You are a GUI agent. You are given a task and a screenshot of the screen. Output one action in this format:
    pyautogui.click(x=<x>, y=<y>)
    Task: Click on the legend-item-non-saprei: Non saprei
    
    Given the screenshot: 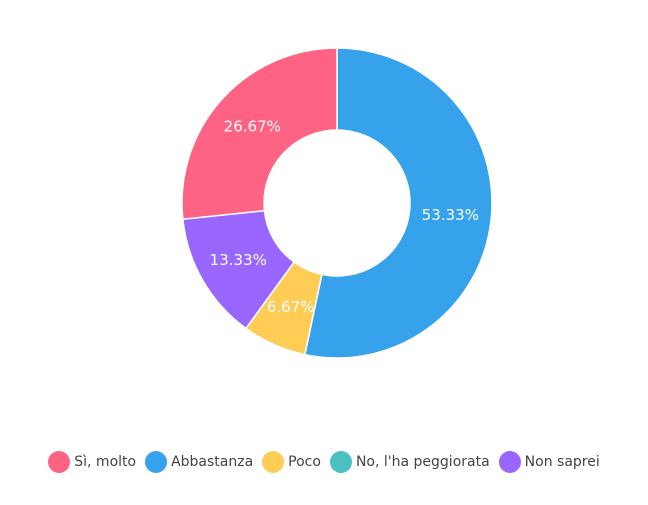 What is the action you would take?
    pyautogui.click(x=549, y=462)
    